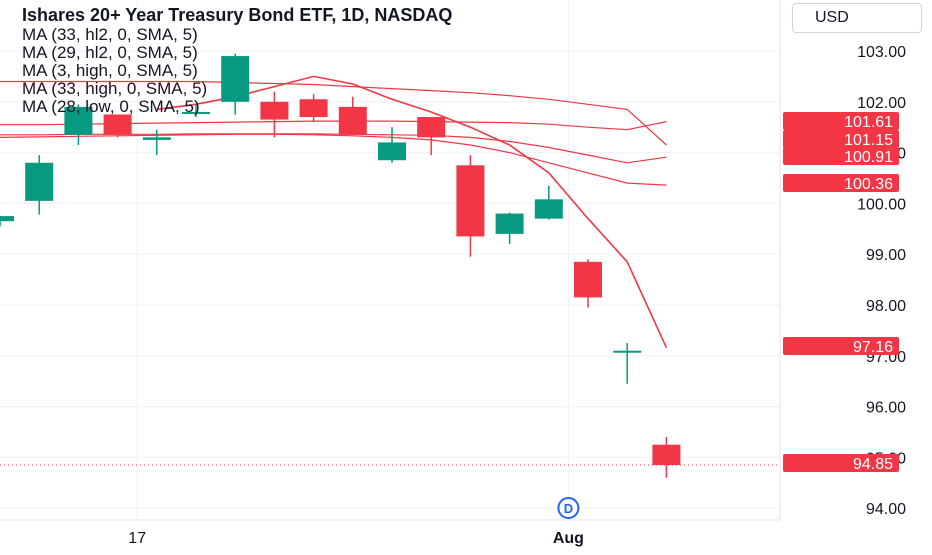 The height and width of the screenshot is (555, 932). What do you see at coordinates (886, 509) in the screenshot?
I see `y-tick-label: 94.00` at bounding box center [886, 509].